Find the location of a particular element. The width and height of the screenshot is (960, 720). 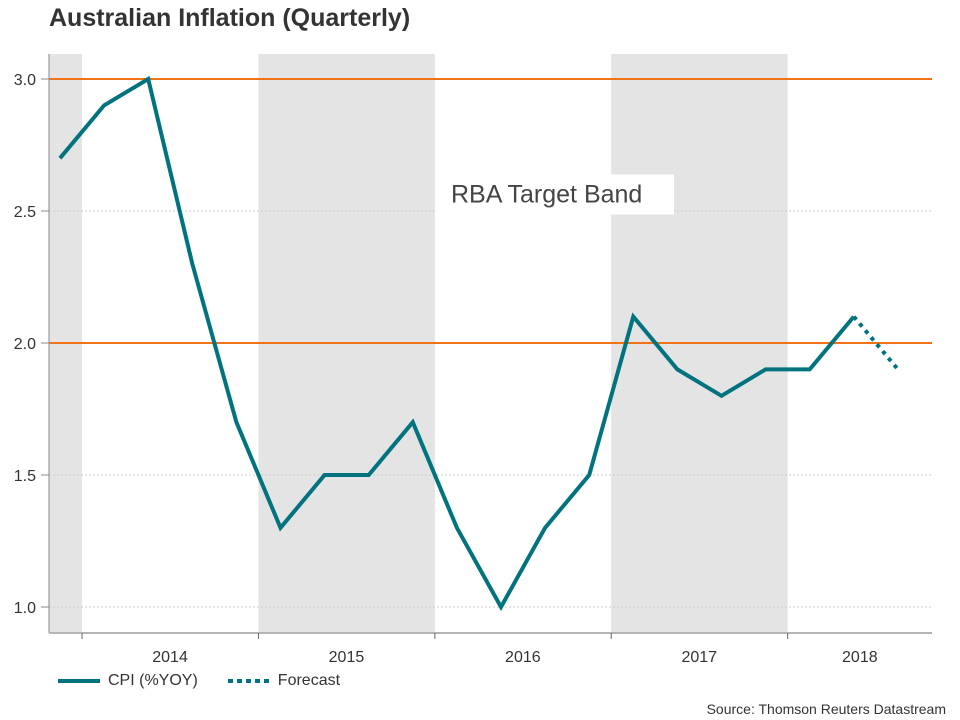

legend: CPI (%YOY) Forecast is located at coordinates (214, 681).